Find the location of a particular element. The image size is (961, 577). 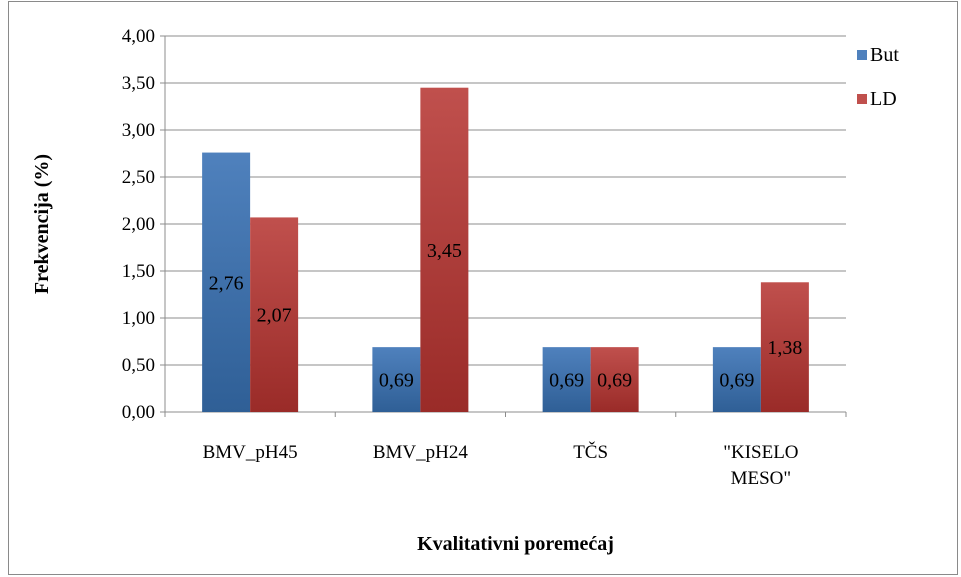

x-tick-label: MESO" is located at coordinates (761, 478).